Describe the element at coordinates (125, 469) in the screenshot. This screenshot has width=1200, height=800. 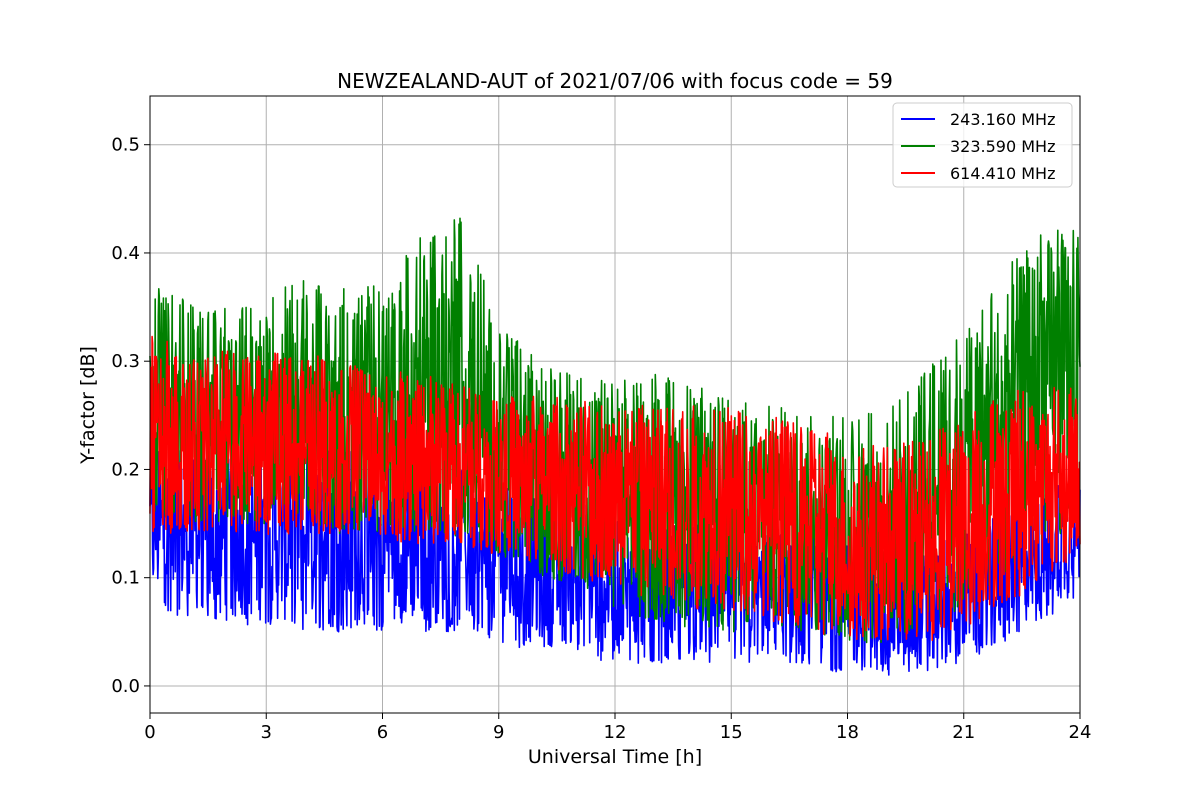
I see `y-tick-label: 0.2` at that location.